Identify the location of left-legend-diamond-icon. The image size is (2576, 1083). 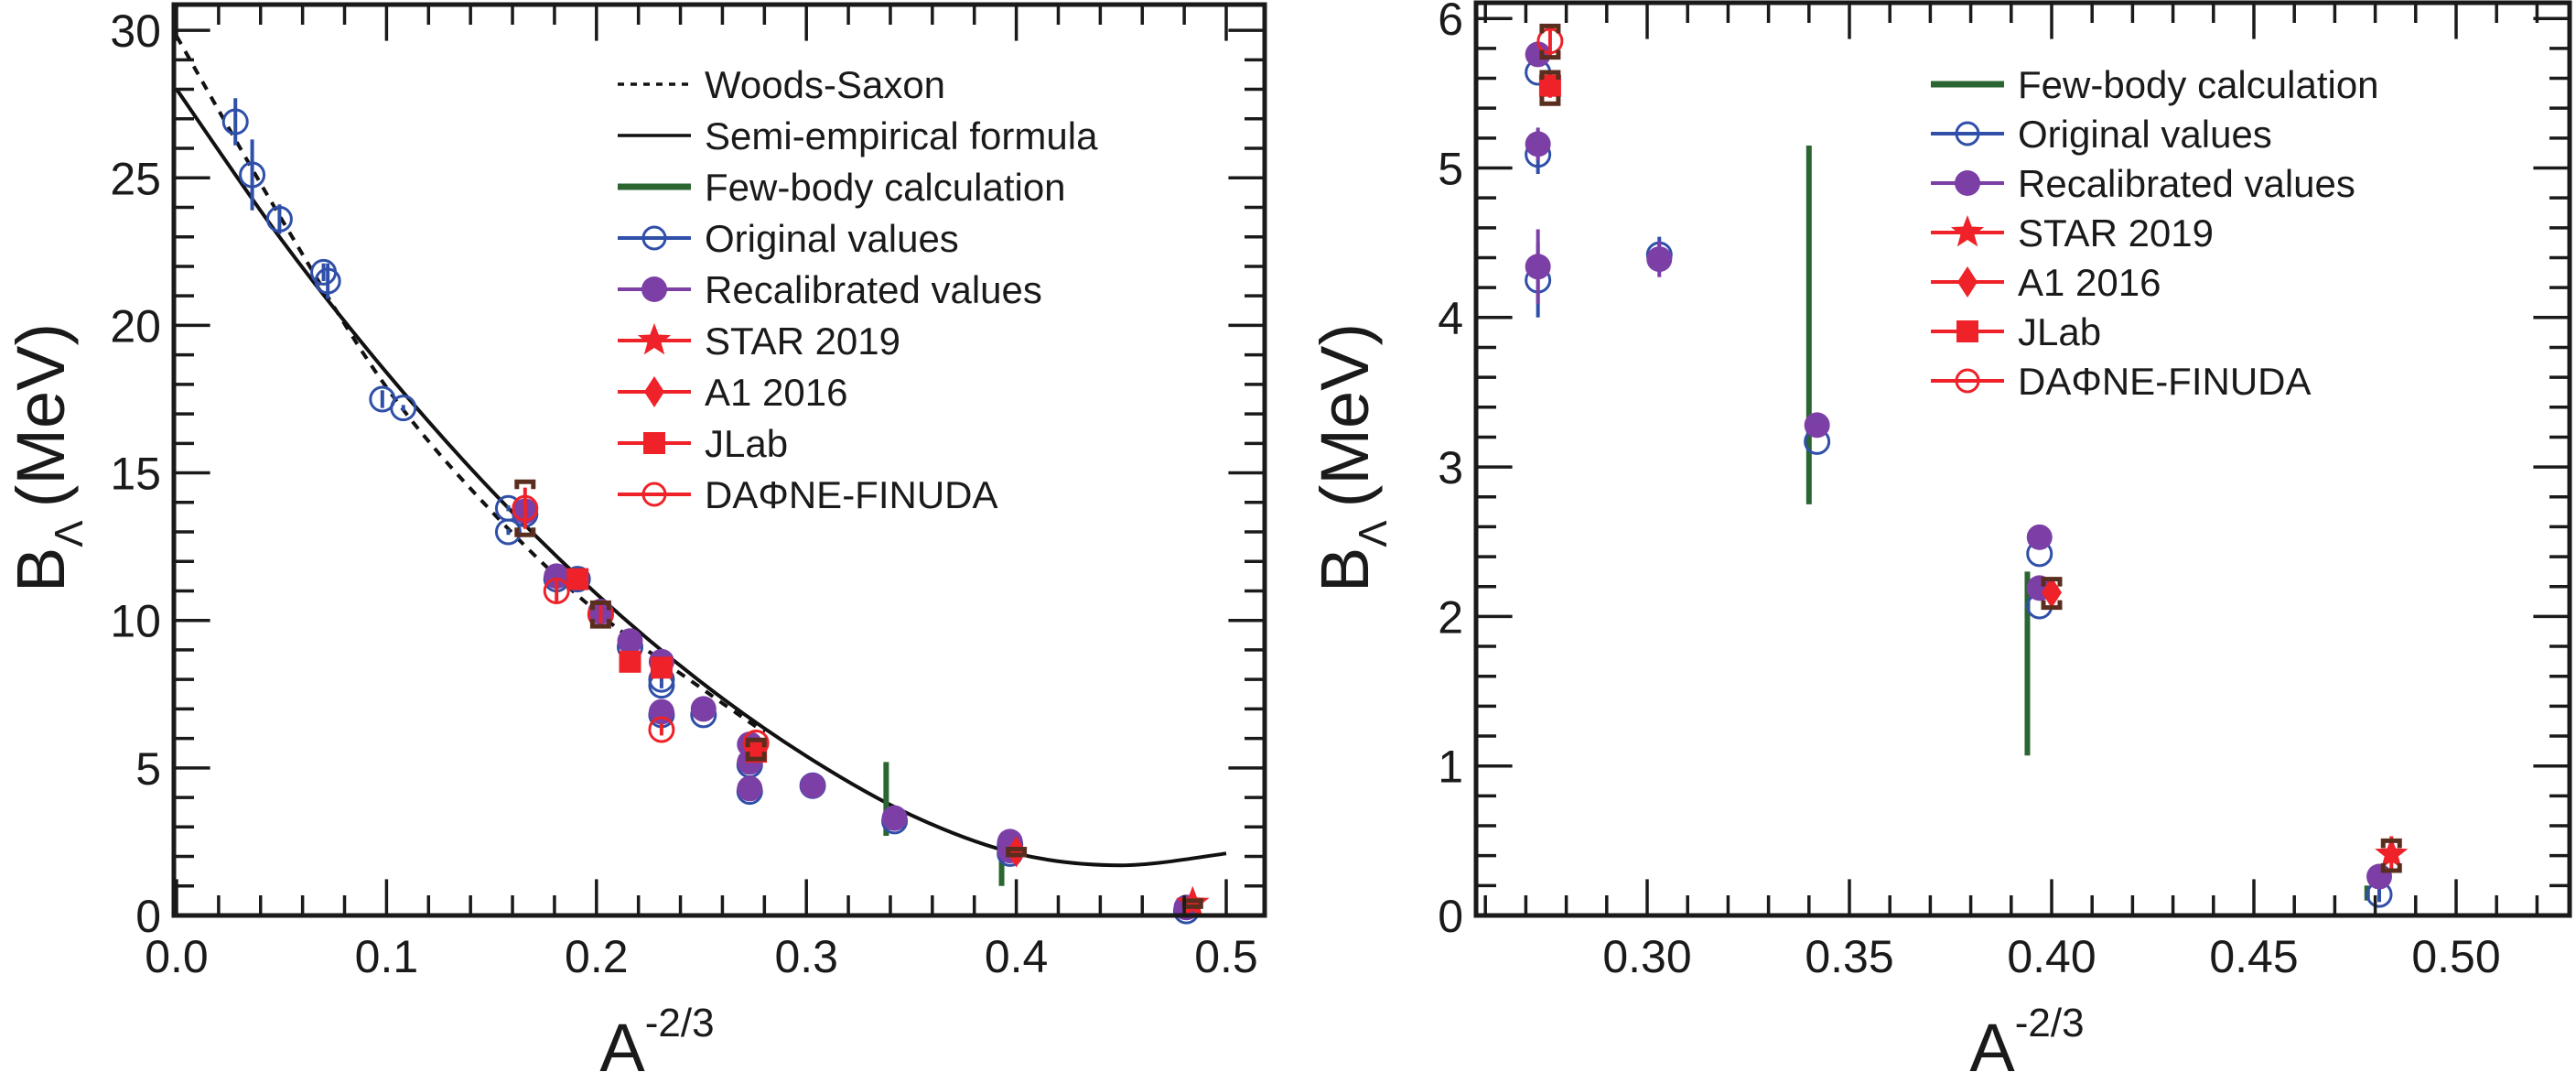
(654, 392).